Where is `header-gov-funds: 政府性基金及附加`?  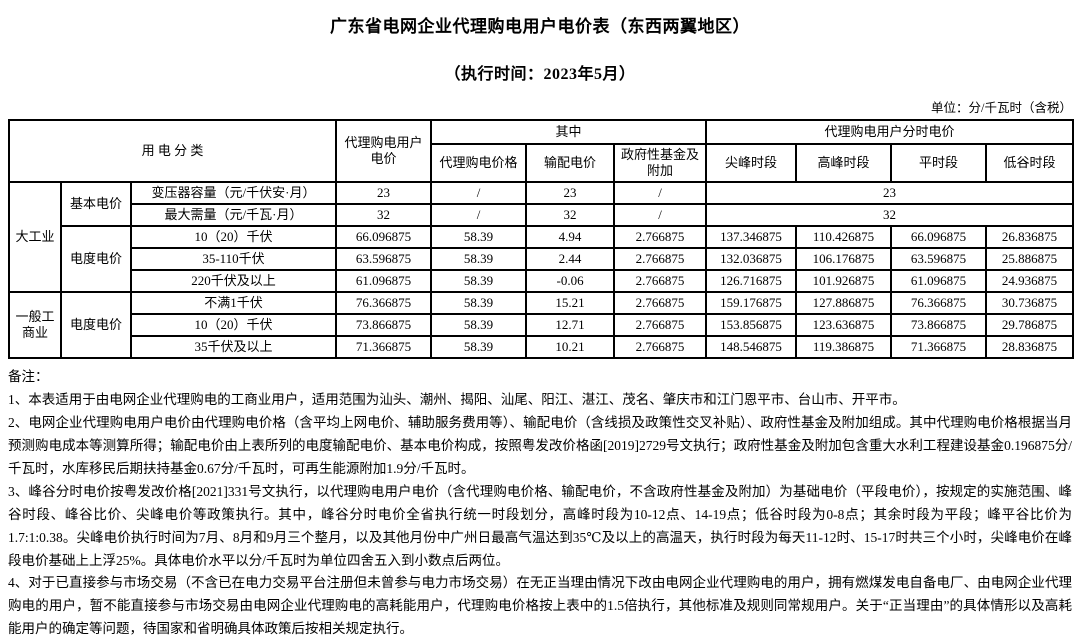 header-gov-funds: 政府性基金及附加 is located at coordinates (660, 163).